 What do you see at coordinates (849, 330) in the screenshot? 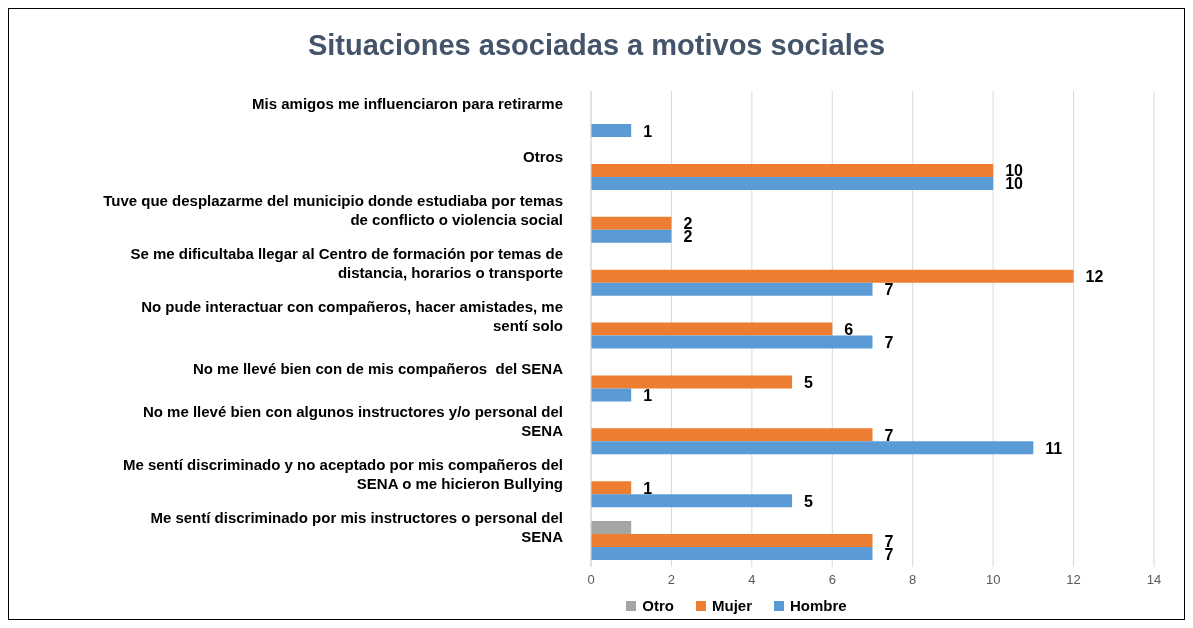
I see `data-label: 6` at bounding box center [849, 330].